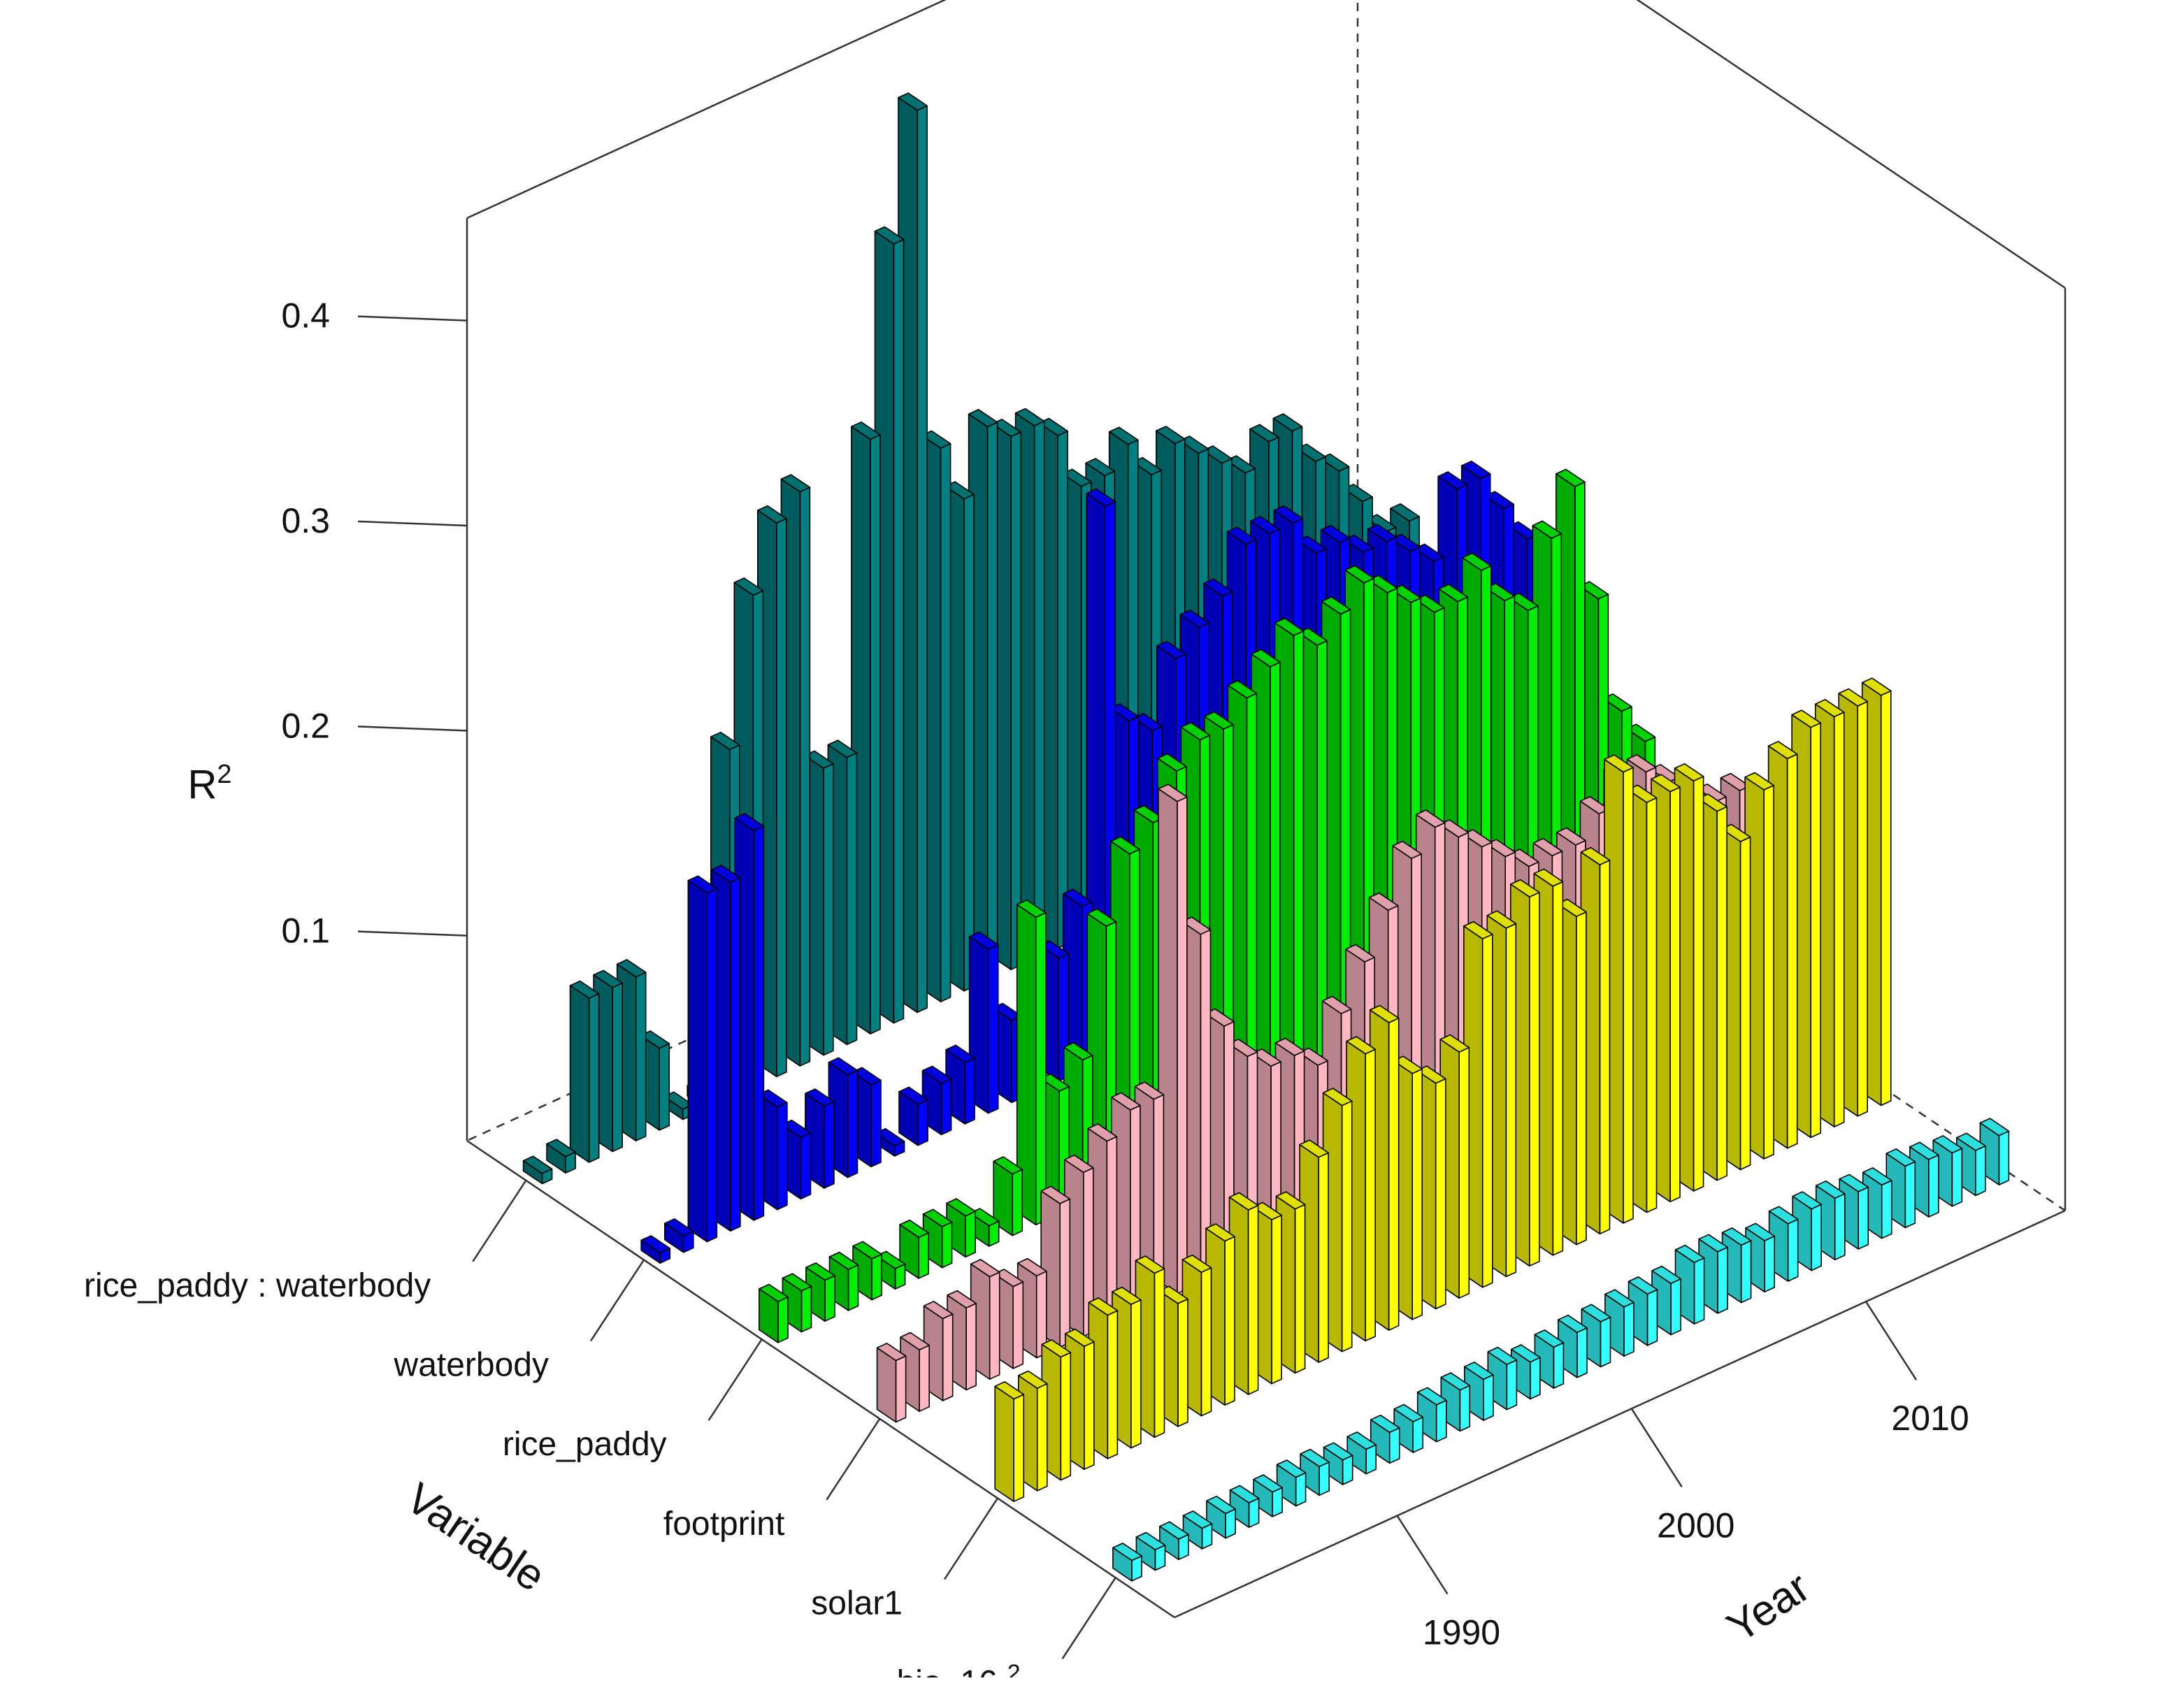  What do you see at coordinates (305, 520) in the screenshot?
I see `z-tick-label: 0.3` at bounding box center [305, 520].